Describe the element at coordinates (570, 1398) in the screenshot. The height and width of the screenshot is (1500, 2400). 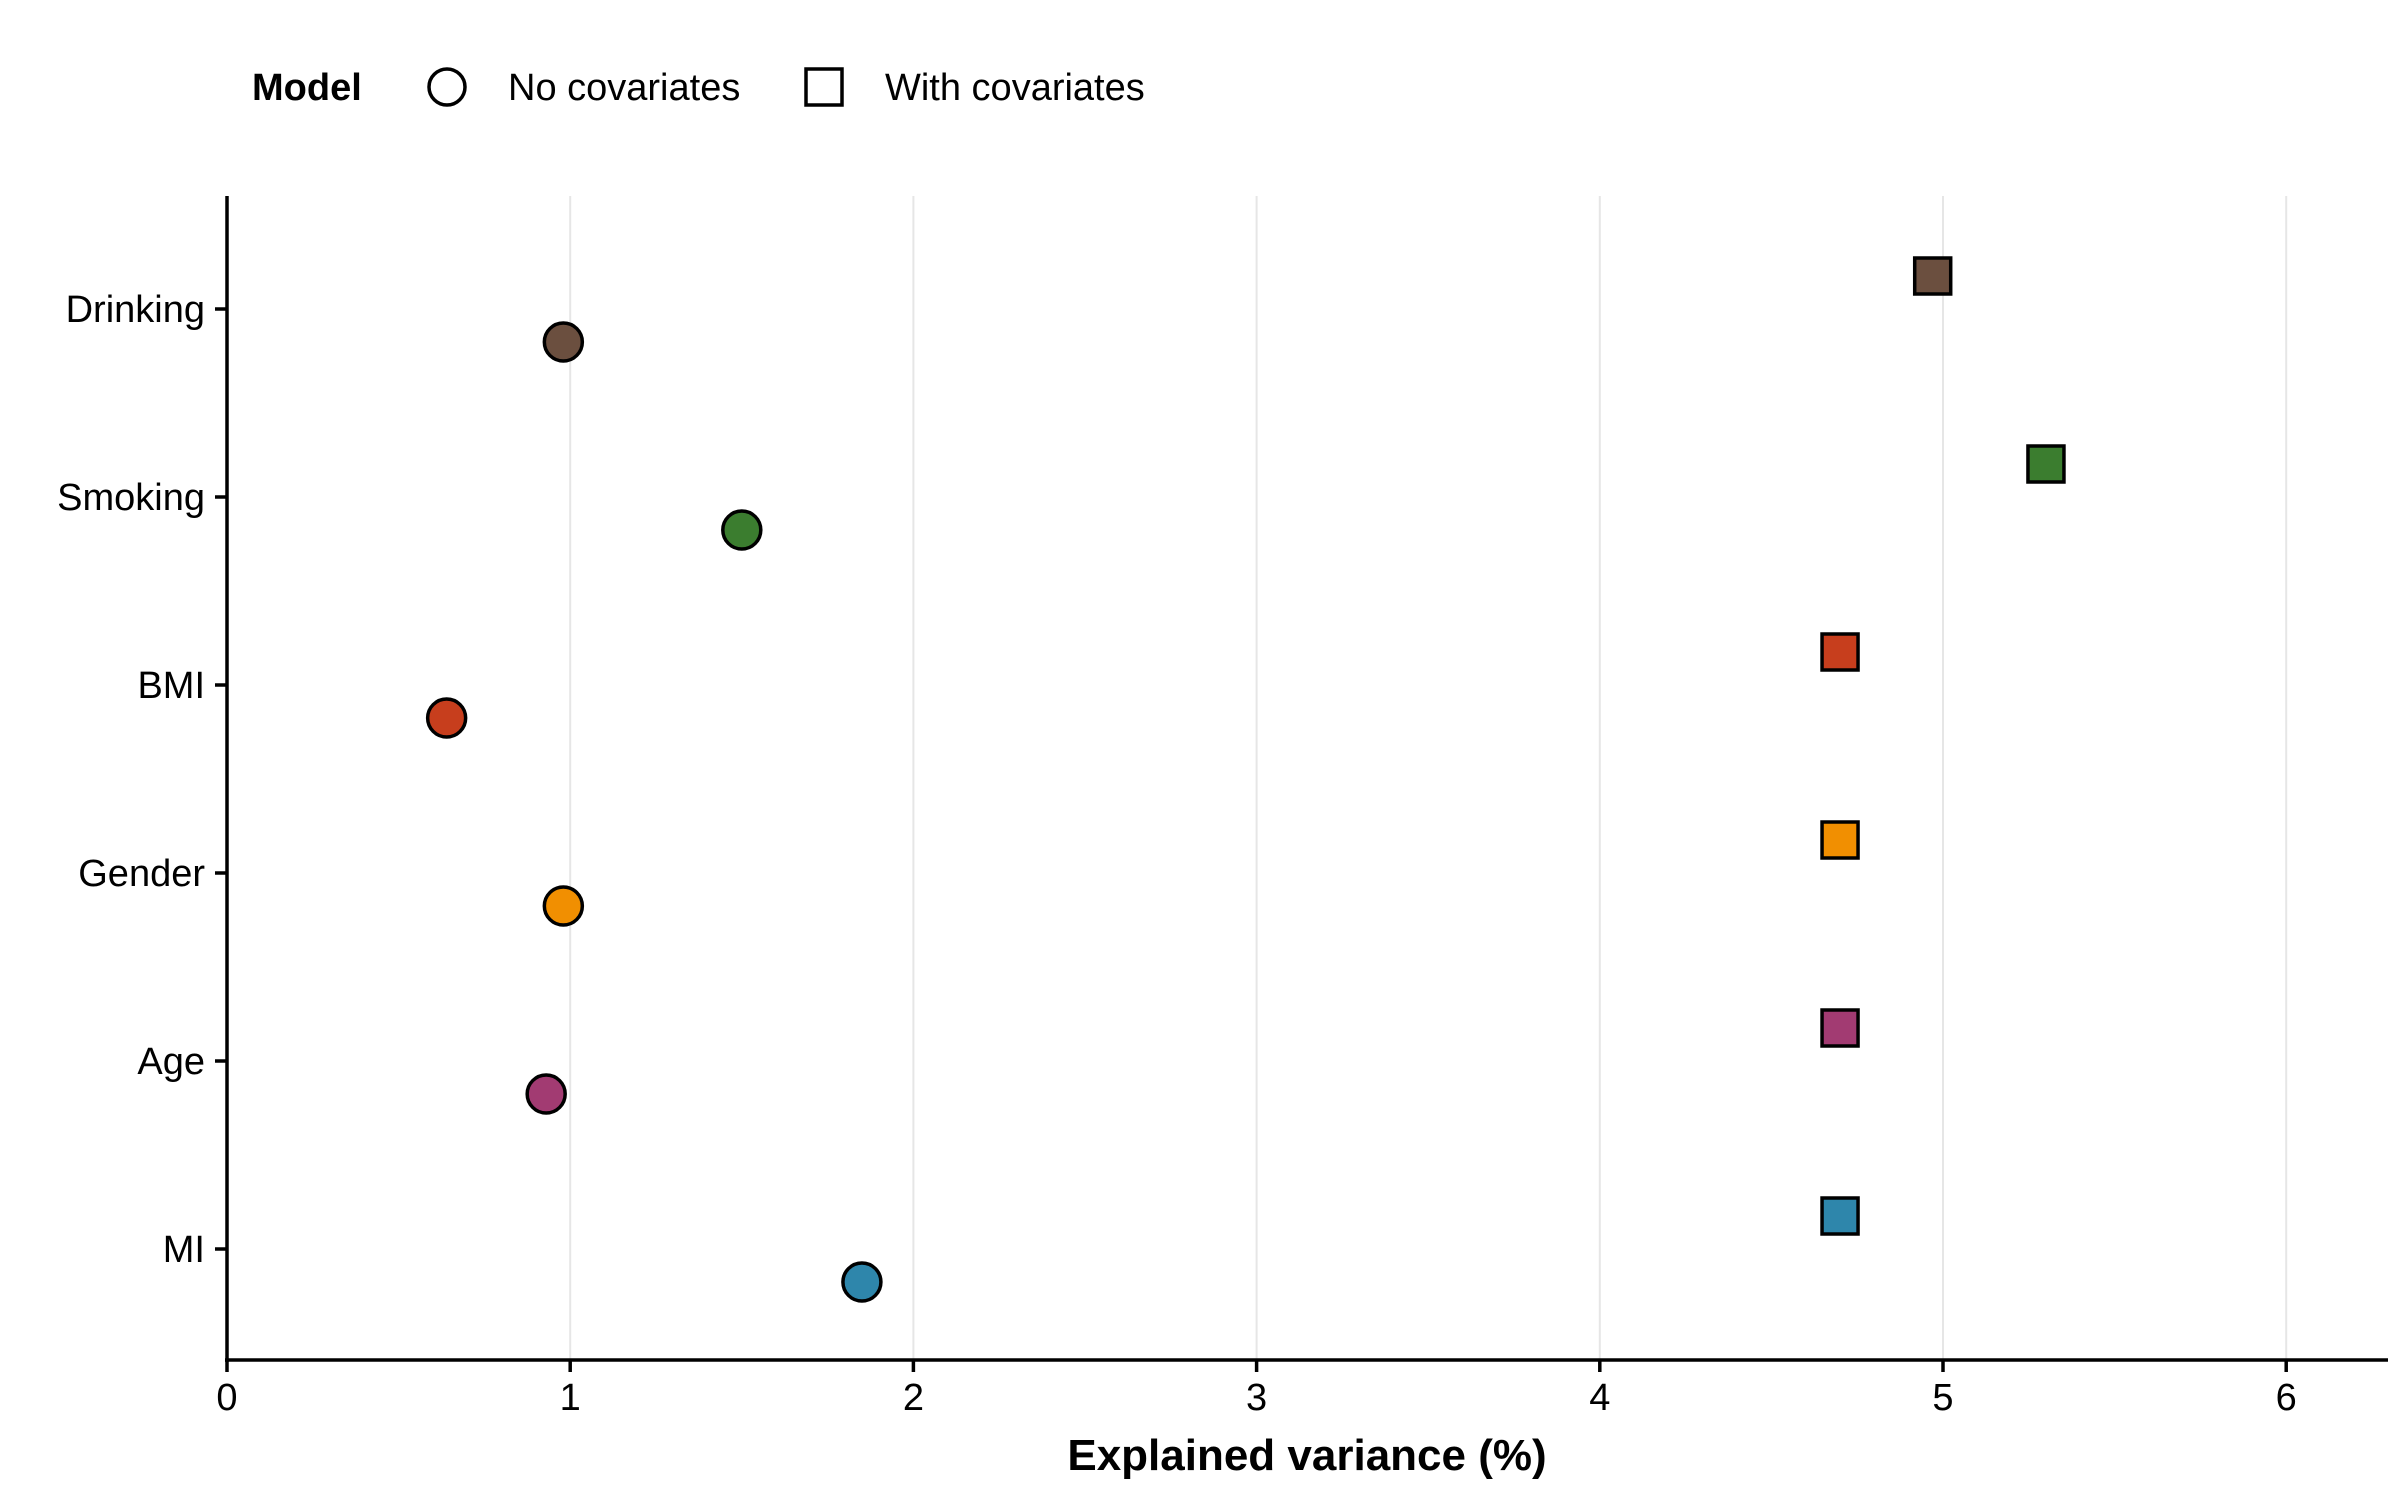
I see `x-tick-label-1: 1` at that location.